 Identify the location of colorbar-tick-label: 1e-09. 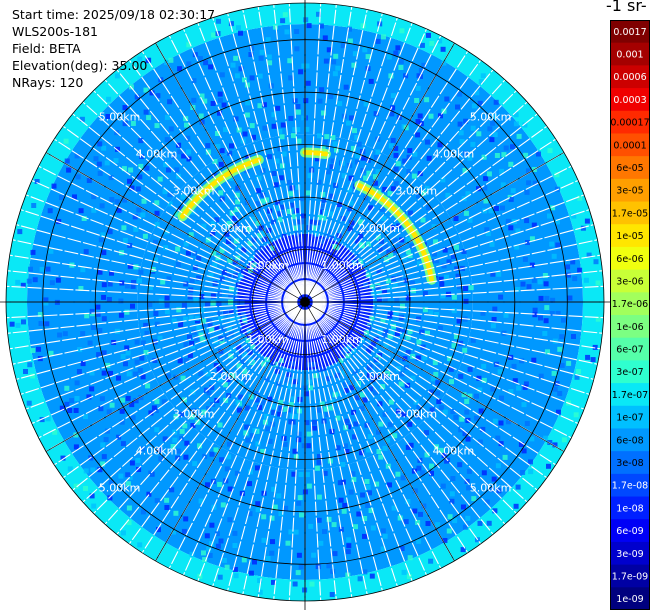
(629, 599).